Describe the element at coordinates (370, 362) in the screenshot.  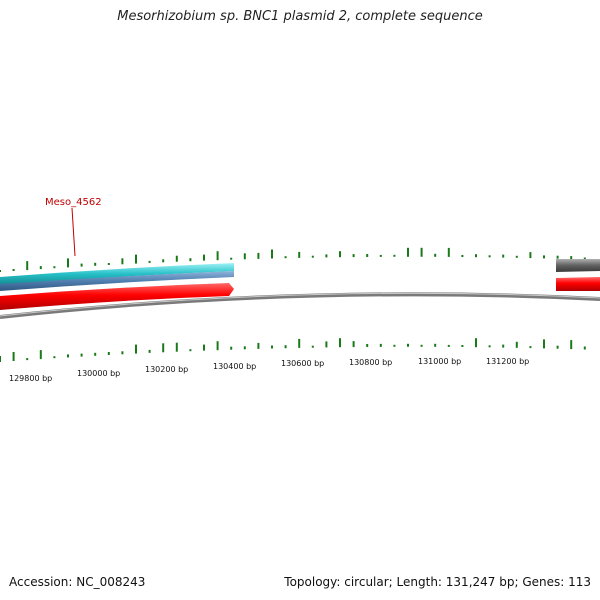
I see `tick-label-130800: 130800 bp` at that location.